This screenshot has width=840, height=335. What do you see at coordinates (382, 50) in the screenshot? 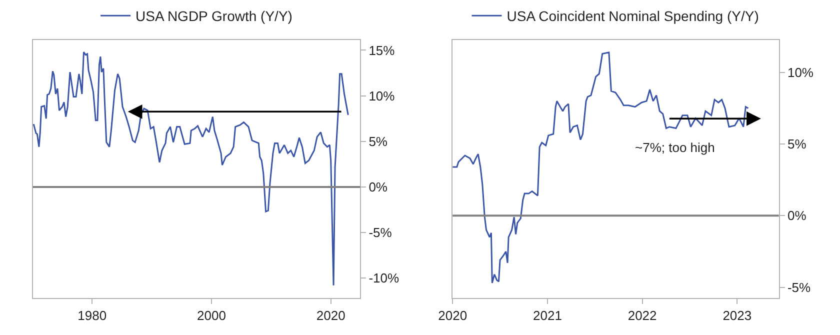
I see `y-tick-label: 15%` at bounding box center [382, 50].